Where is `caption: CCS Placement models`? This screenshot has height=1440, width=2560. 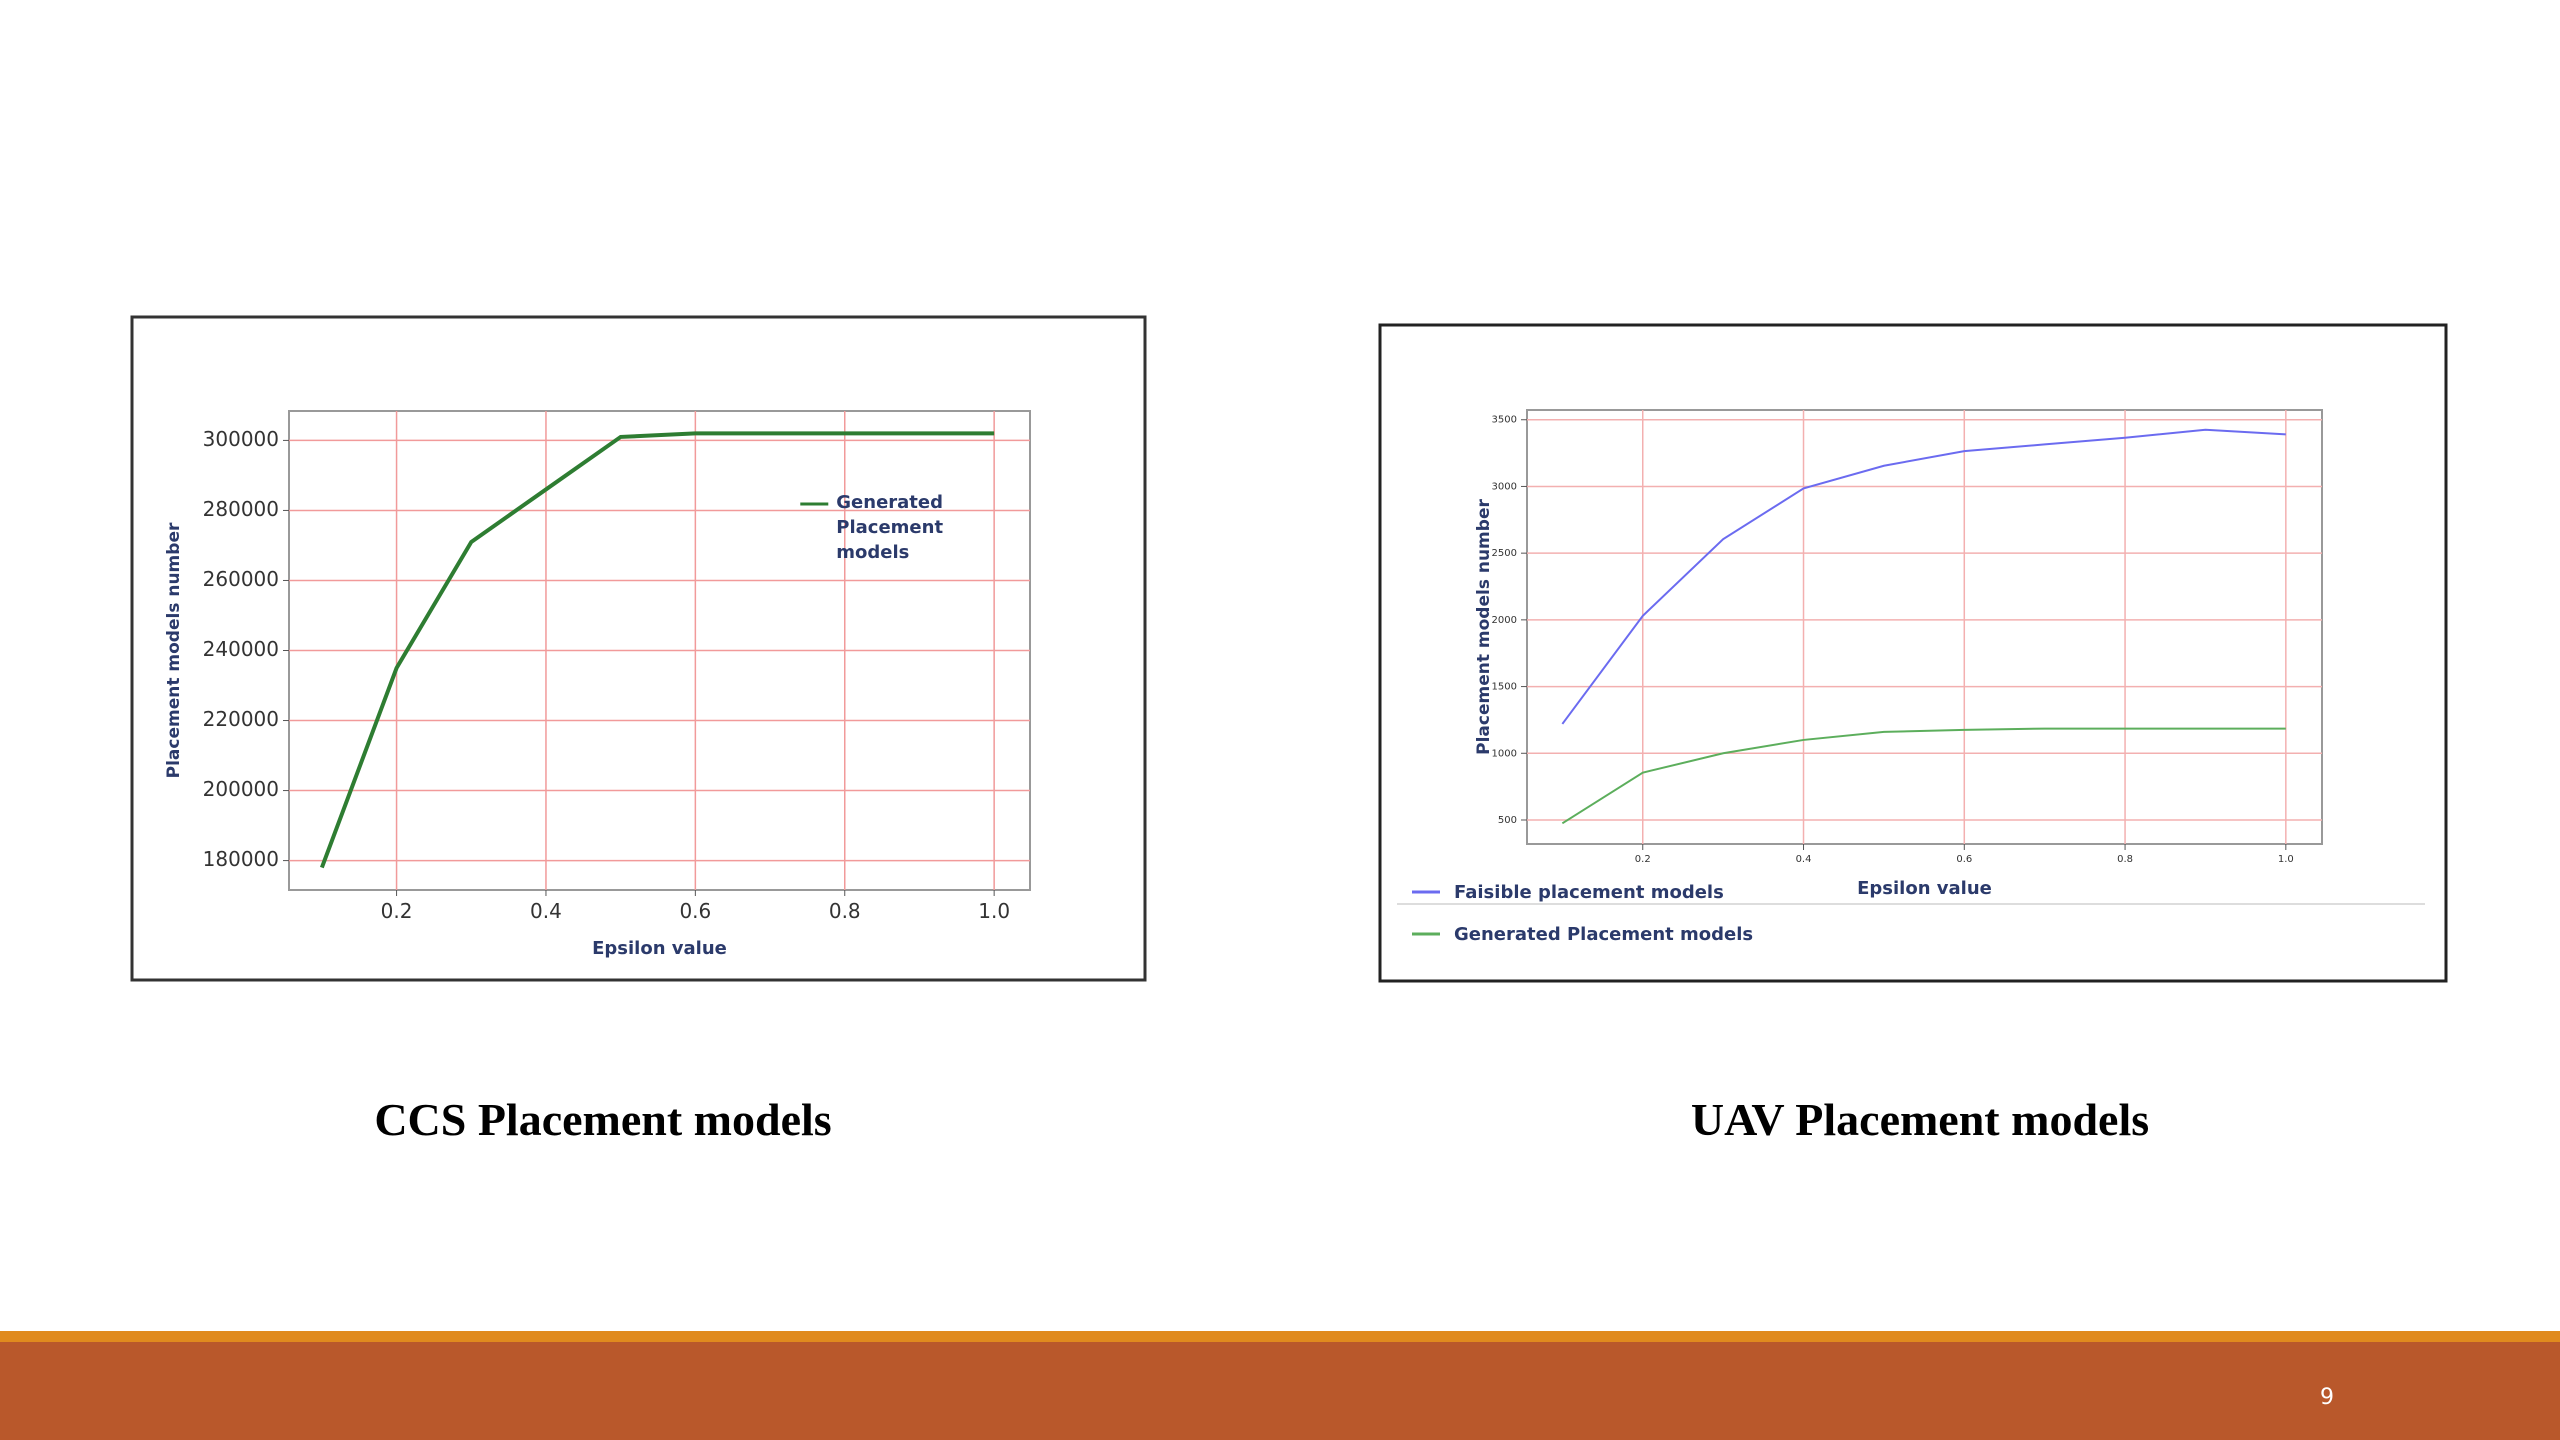 caption: CCS Placement models is located at coordinates (602, 1119).